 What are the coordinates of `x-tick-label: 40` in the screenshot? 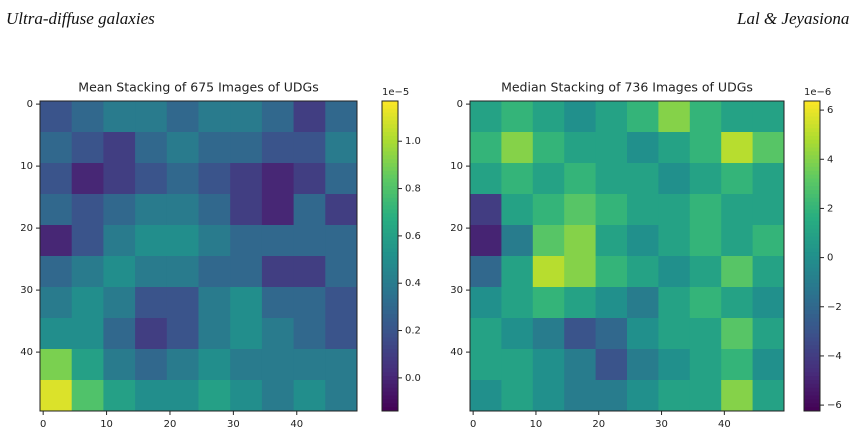 It's located at (296, 424).